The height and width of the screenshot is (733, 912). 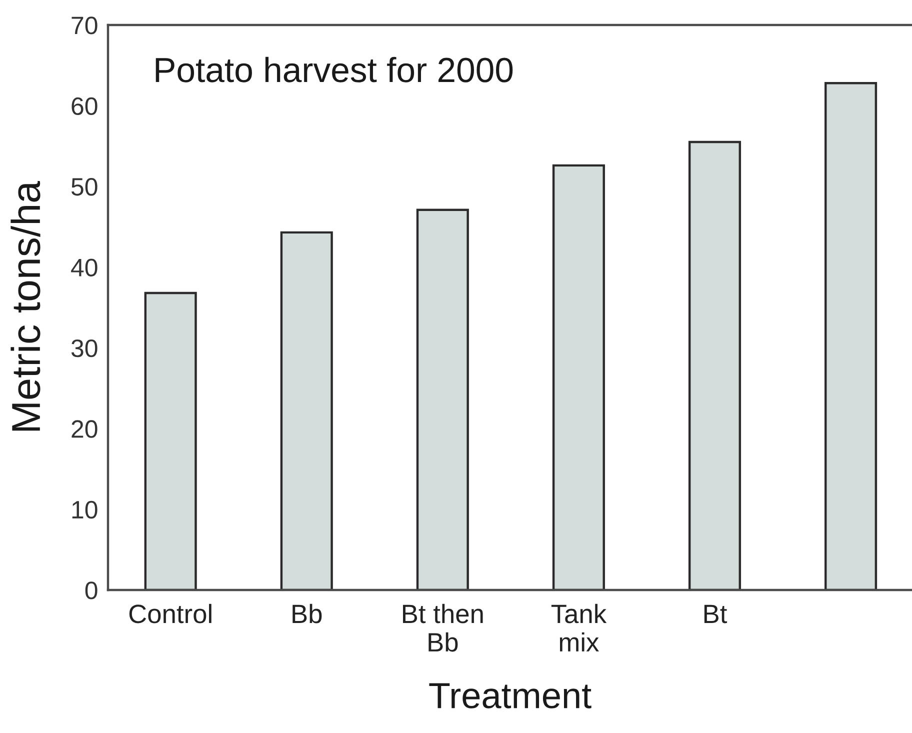 What do you see at coordinates (334, 69) in the screenshot?
I see `text: Potato harvest for 2000` at bounding box center [334, 69].